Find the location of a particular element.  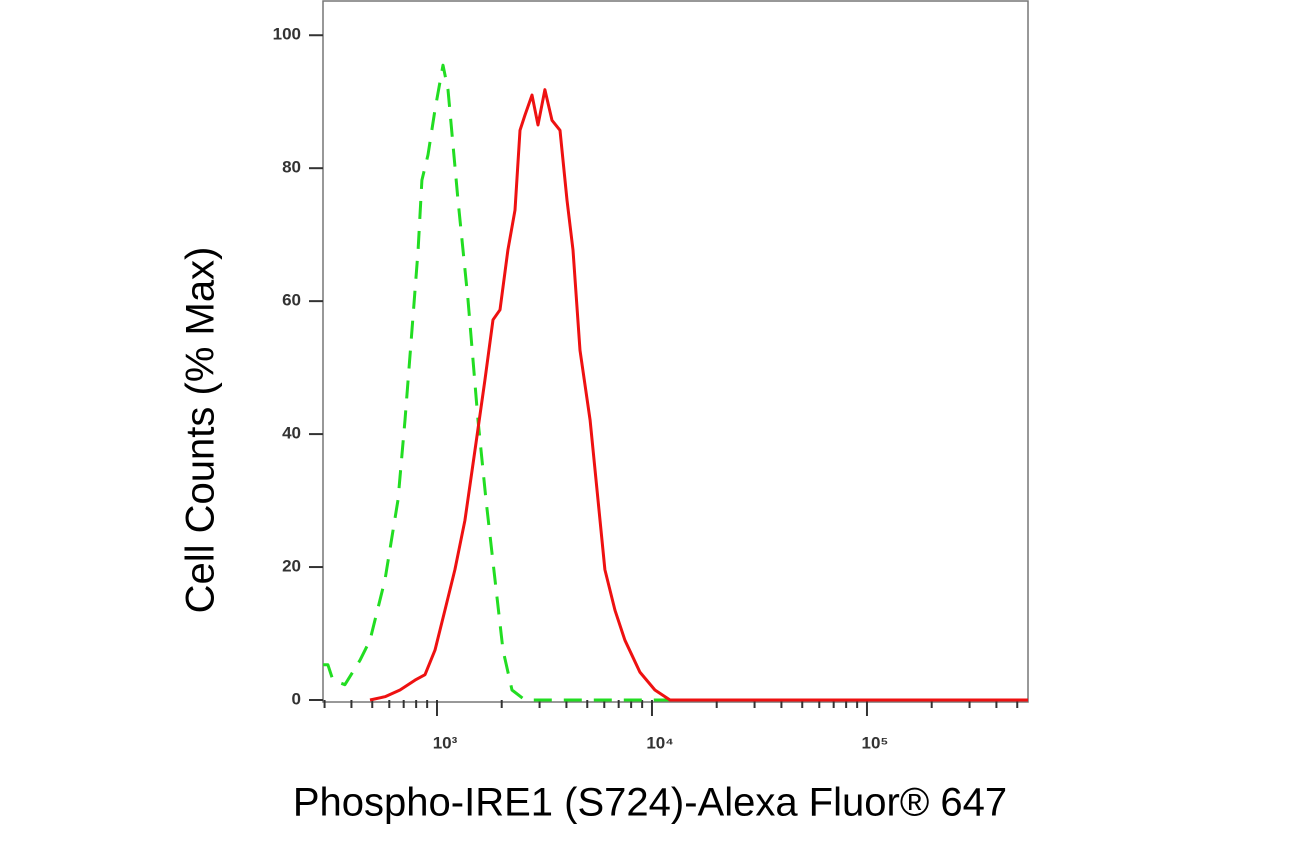

y-tick-label: 100 is located at coordinates (287, 34).